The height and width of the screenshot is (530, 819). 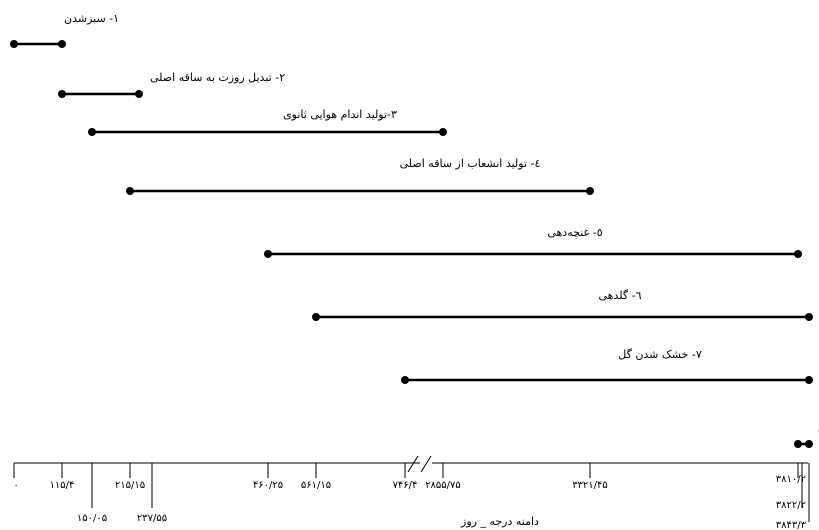 I want to click on axis-tick-label: ۲۸۵۵/۷۵, so click(x=443, y=485).